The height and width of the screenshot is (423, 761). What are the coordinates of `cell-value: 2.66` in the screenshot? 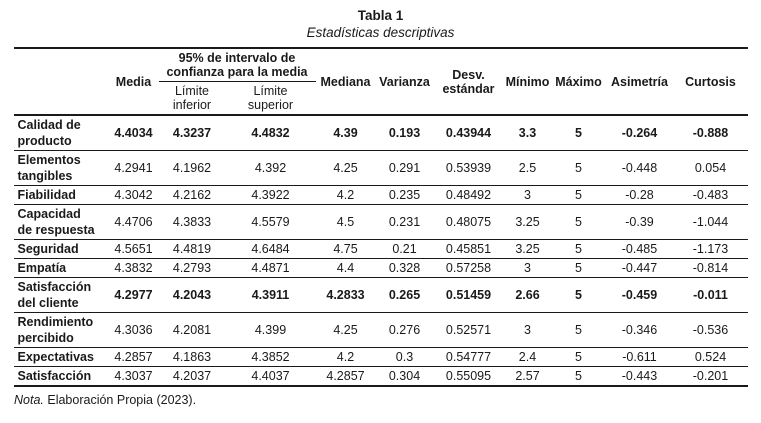 It's located at (527, 295).